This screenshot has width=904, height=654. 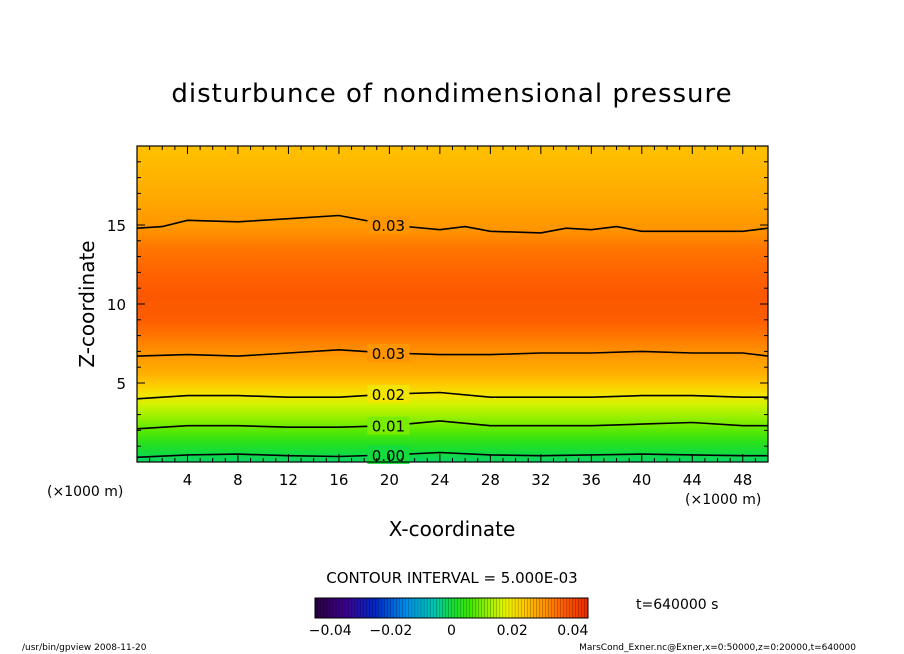 I want to click on x-tick-label: 16, so click(x=338, y=480).